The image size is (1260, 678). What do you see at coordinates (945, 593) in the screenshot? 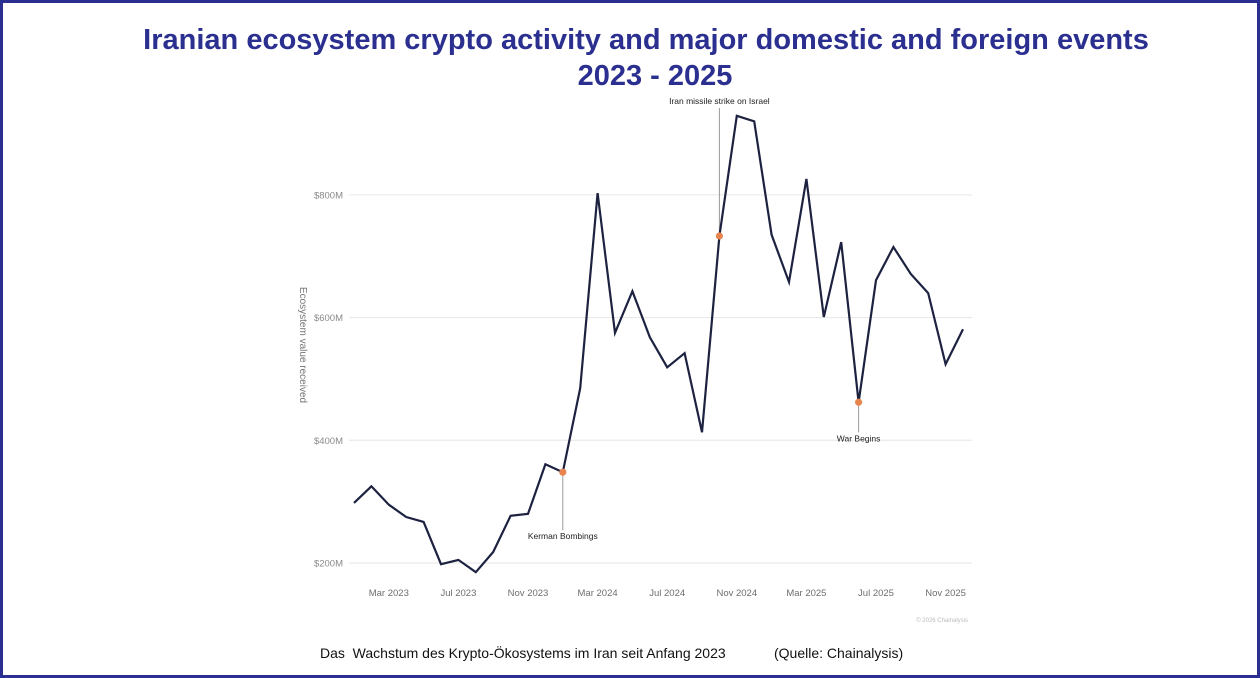
I see `x-tick-label: Nov 2025` at bounding box center [945, 593].